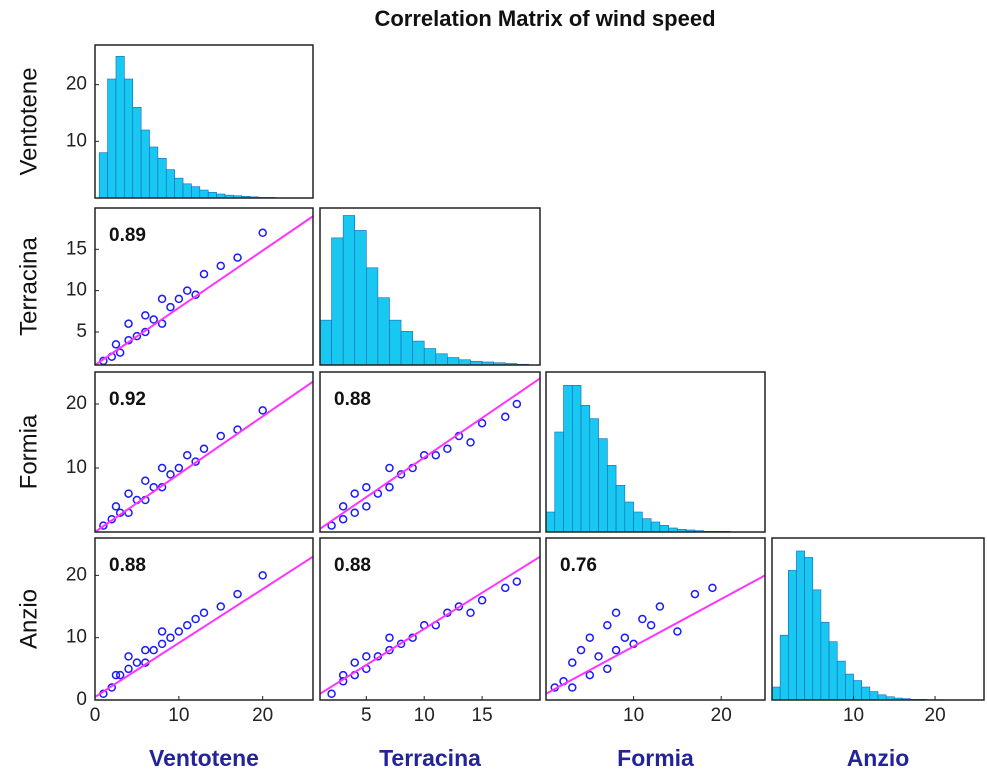 Image resolution: width=987 pixels, height=782 pixels. I want to click on y-axis-label: Formia, so click(28, 451).